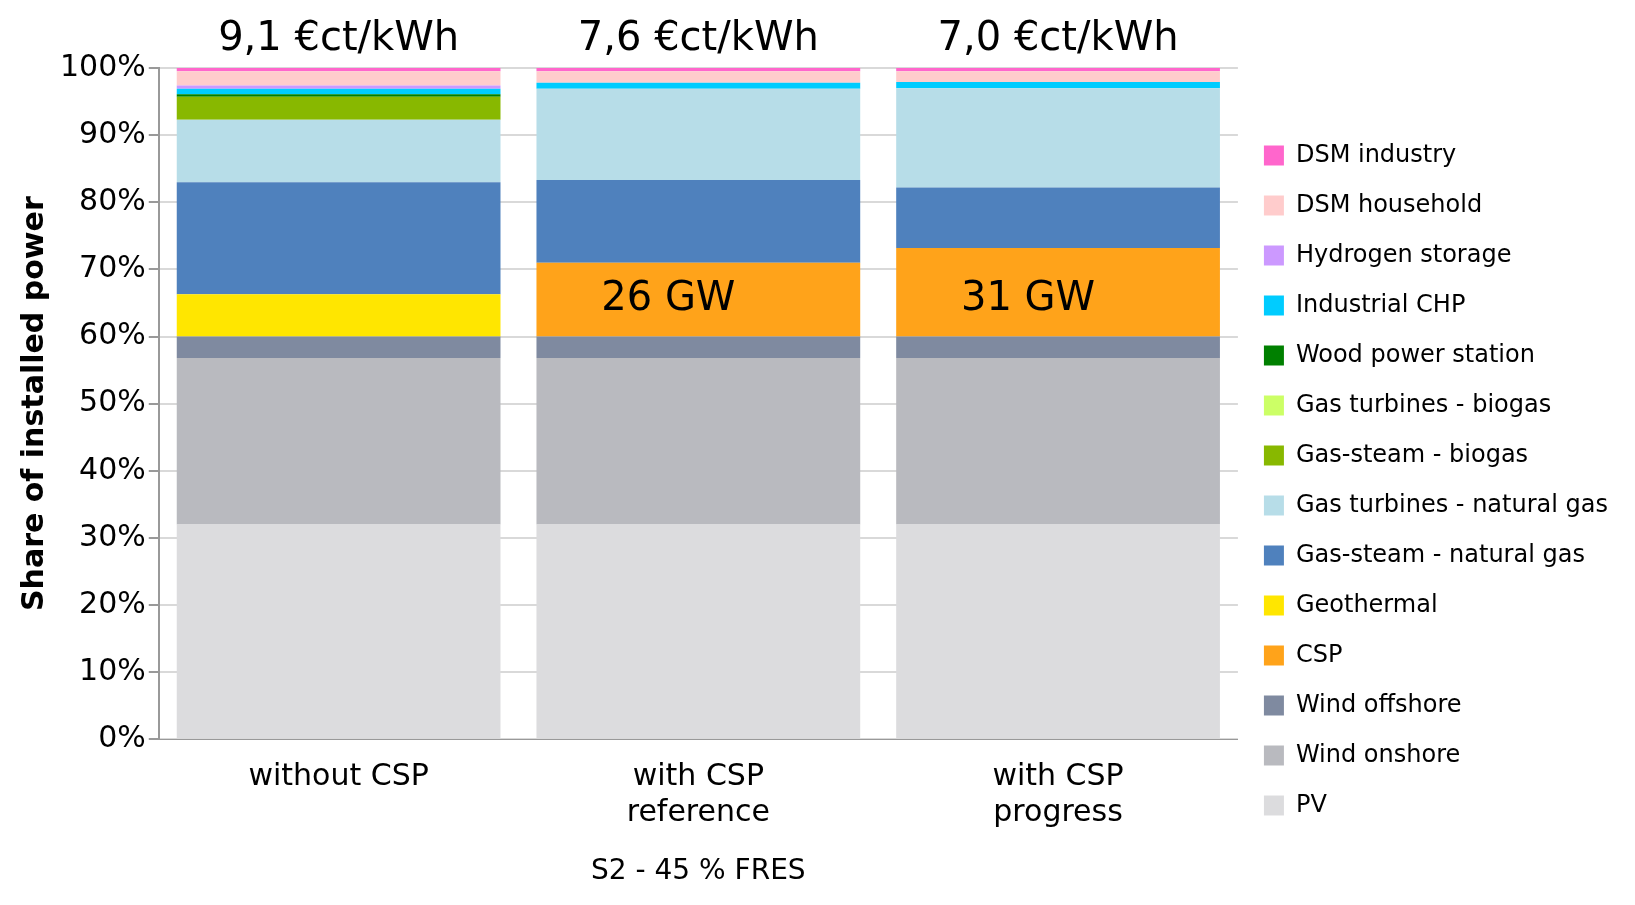  I want to click on legend-label: Hydrogen storage, so click(1403, 253).